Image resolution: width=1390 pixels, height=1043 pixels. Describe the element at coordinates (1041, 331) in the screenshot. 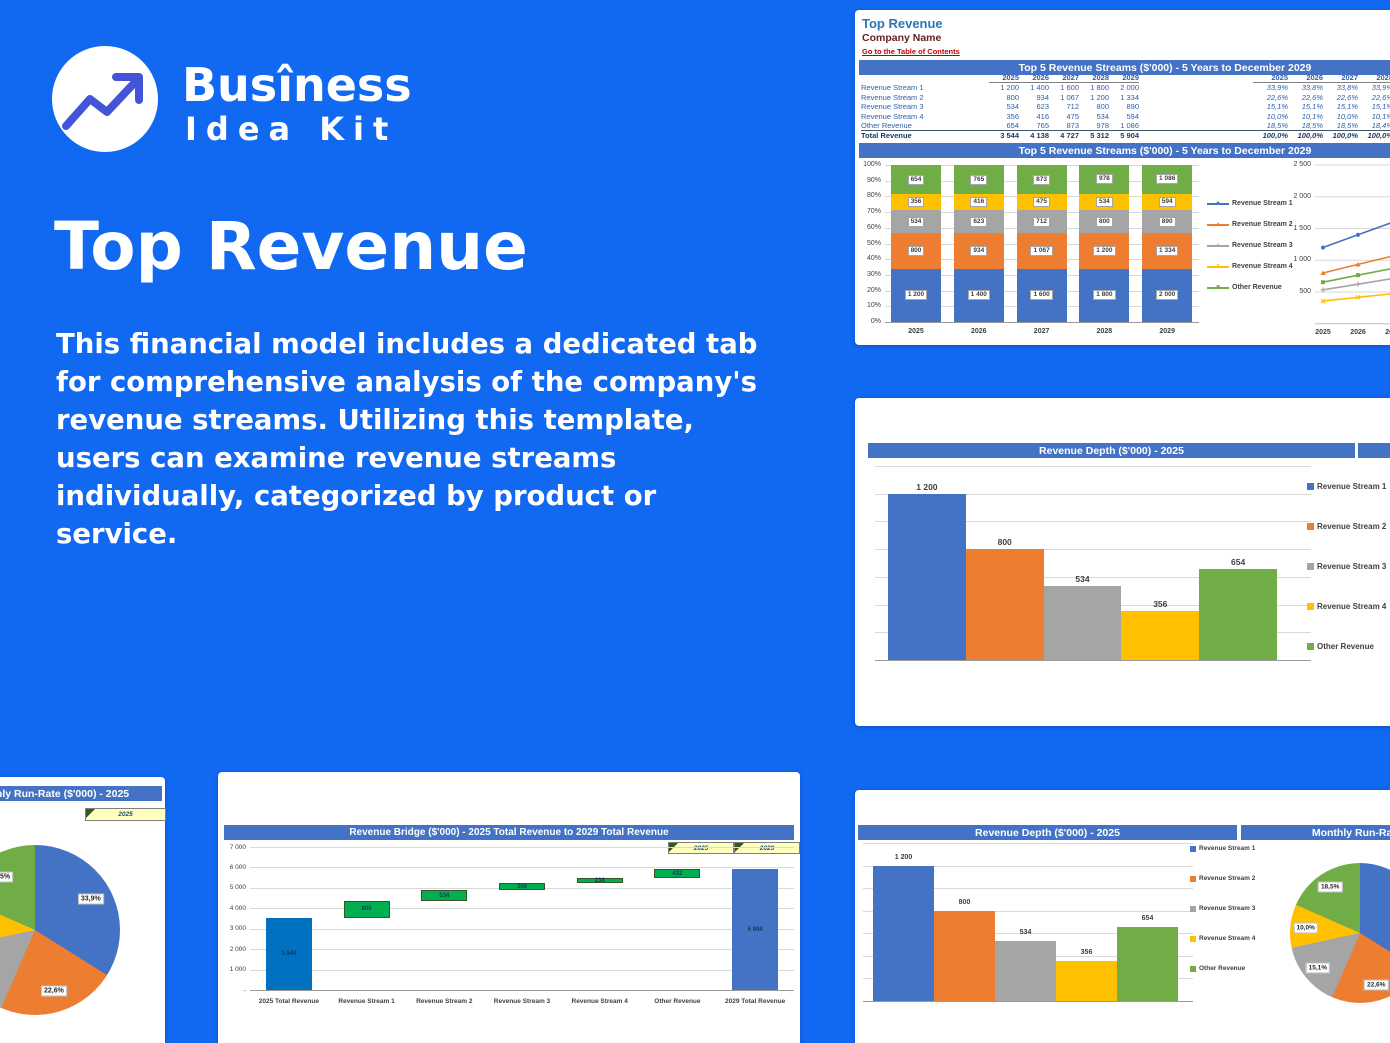

I see `x-axis-label: 2027` at that location.